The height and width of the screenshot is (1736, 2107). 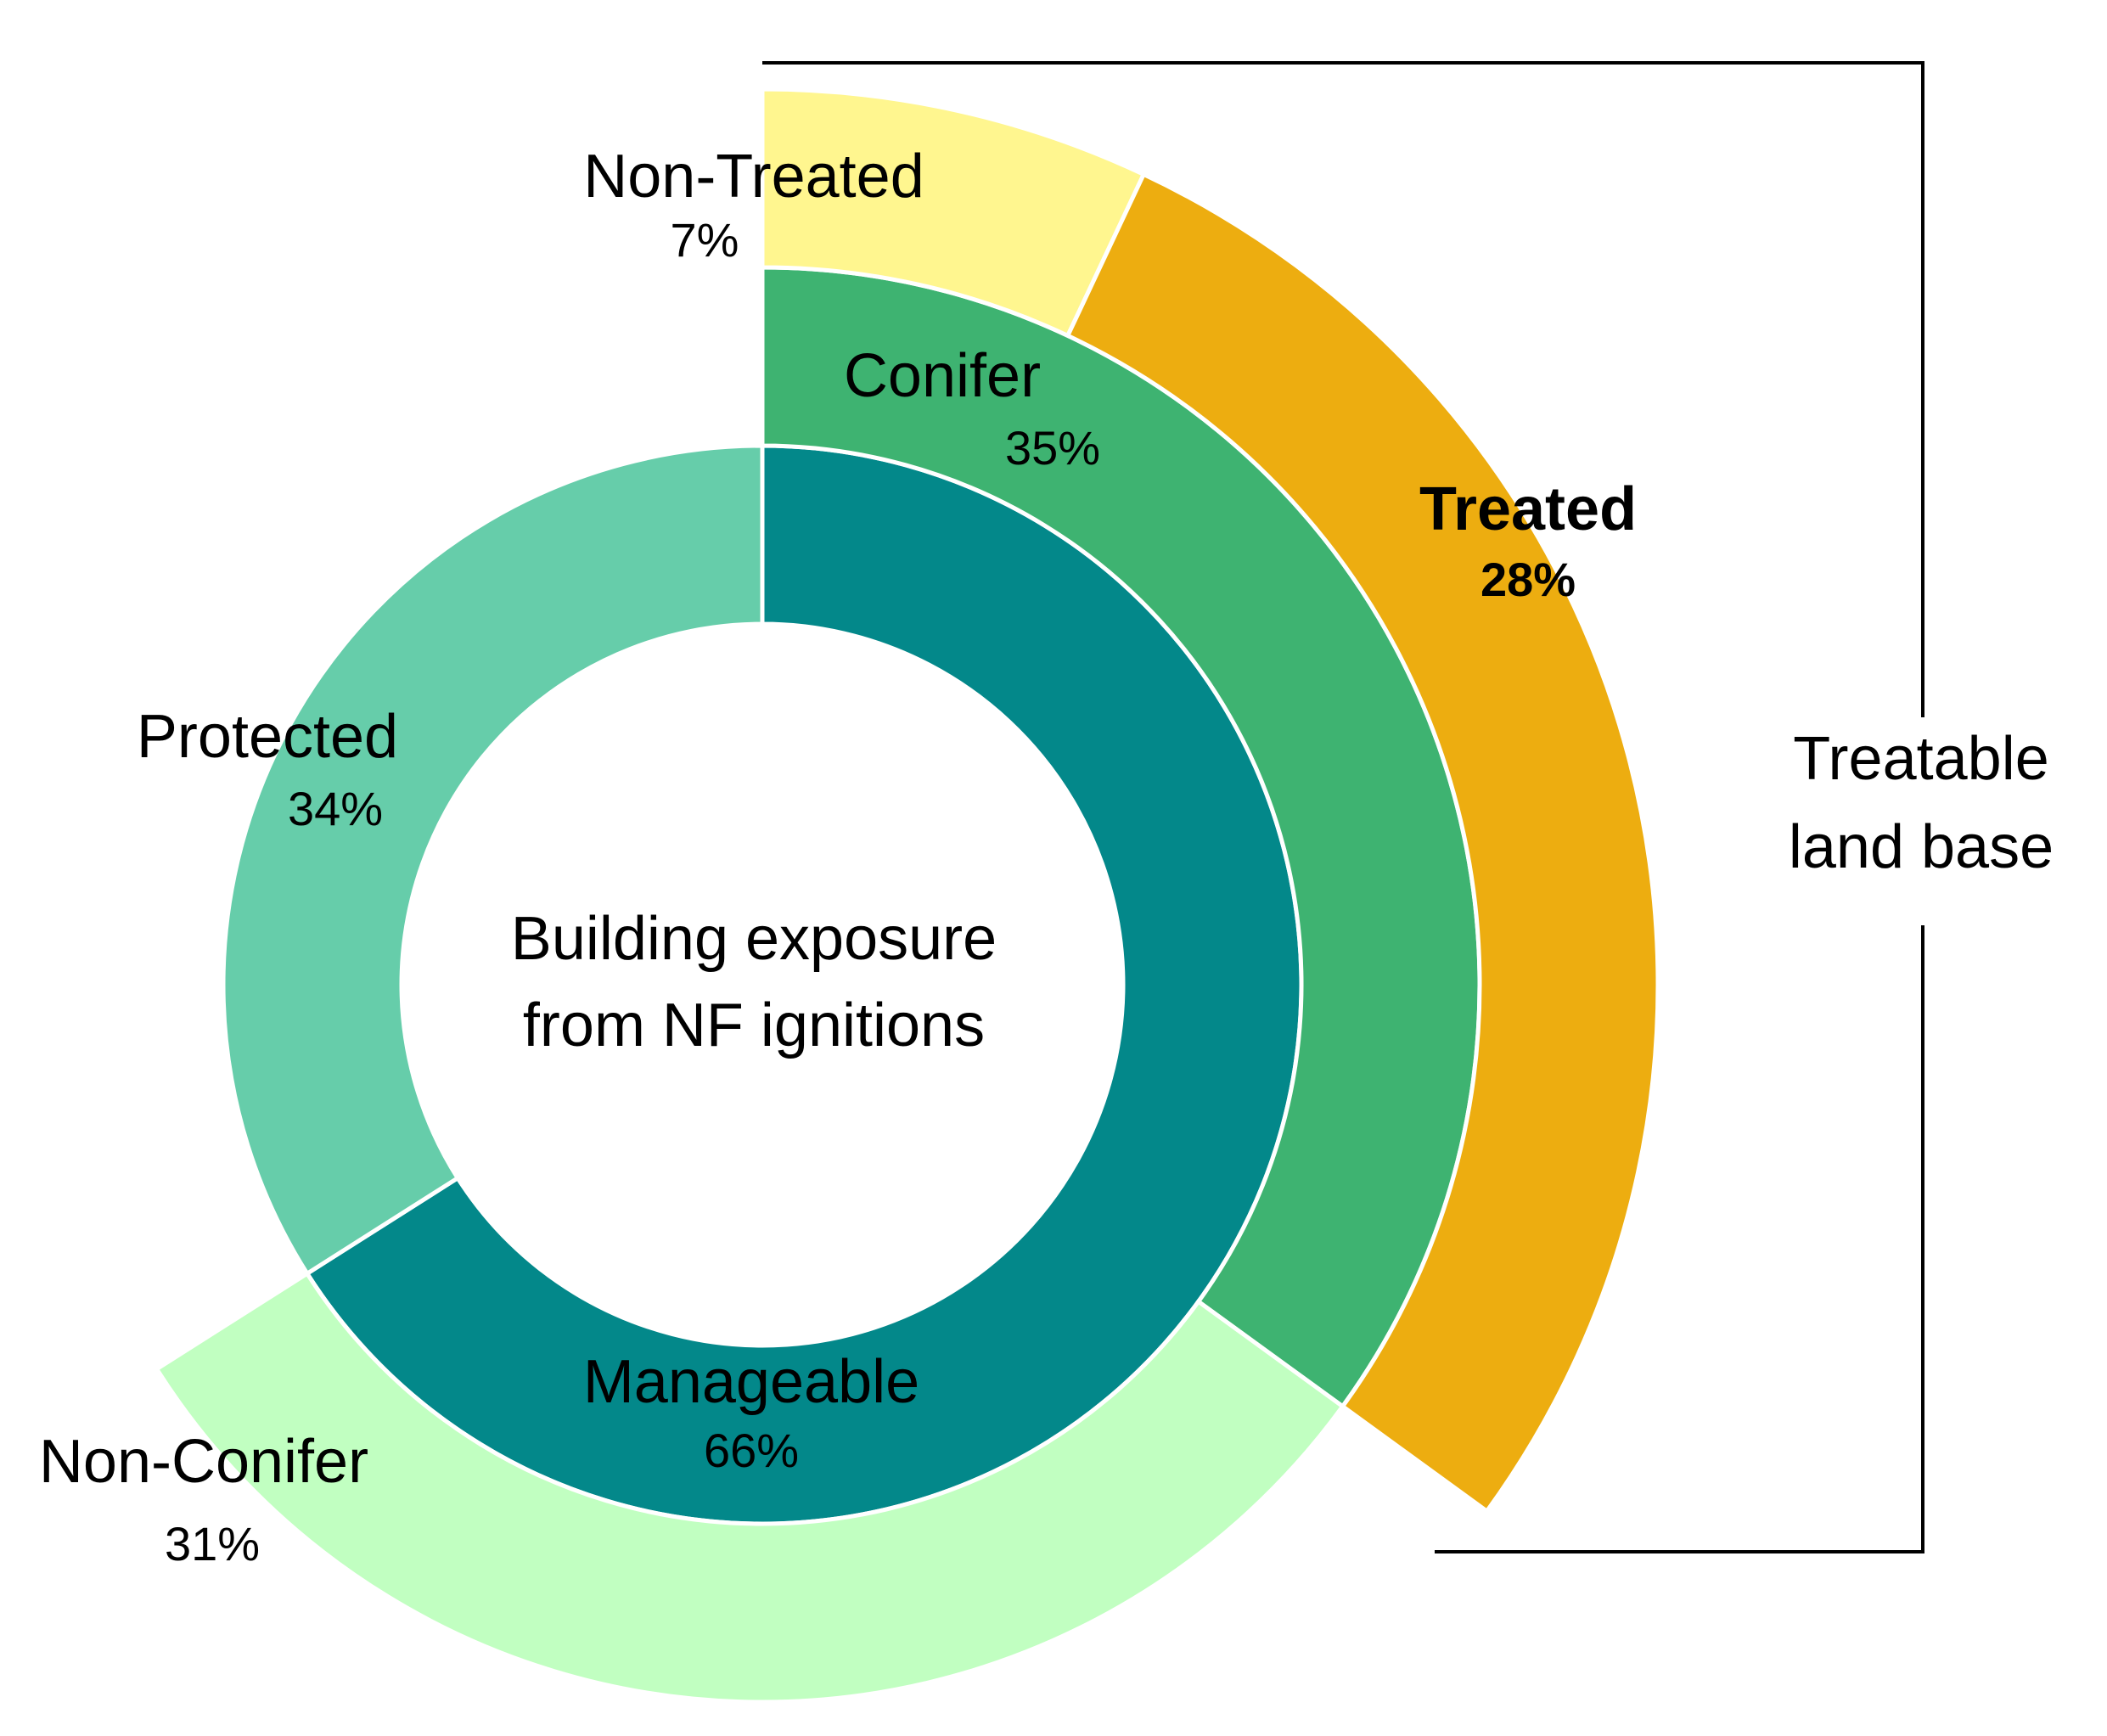 I want to click on slice-label-manageable: Manageable, so click(x=751, y=1382).